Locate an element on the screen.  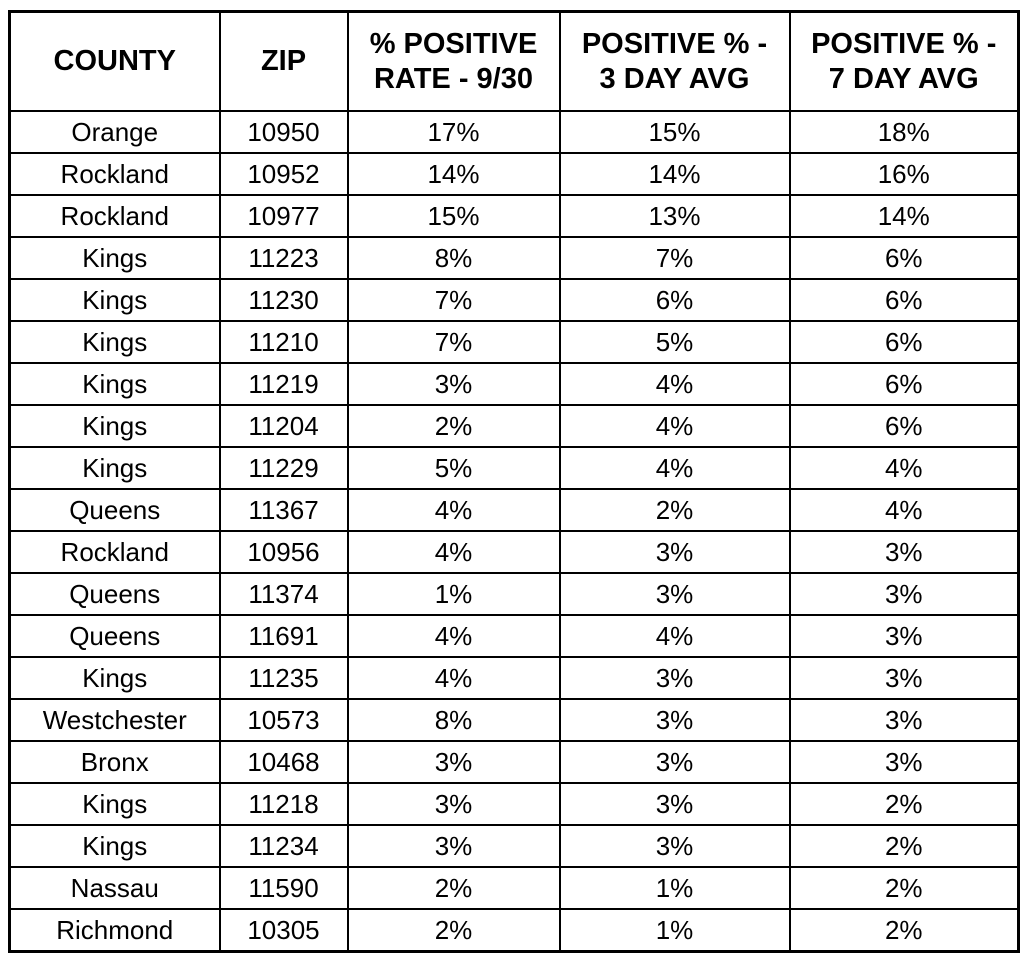
column-header-positive-rate-930: % POSITIVE RATE - 9/30 is located at coordinates (453, 61).